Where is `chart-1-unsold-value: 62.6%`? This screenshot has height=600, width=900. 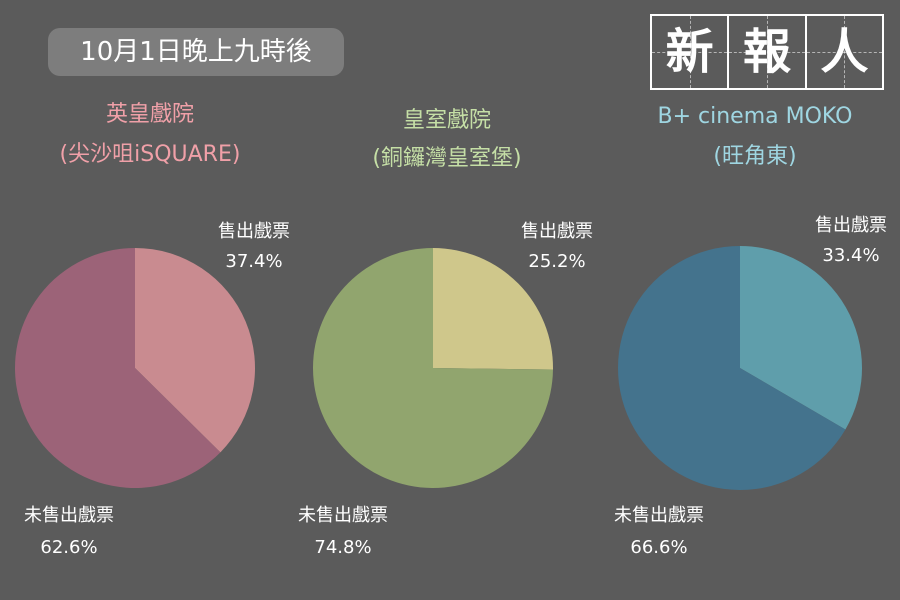 chart-1-unsold-value: 62.6% is located at coordinates (69, 547).